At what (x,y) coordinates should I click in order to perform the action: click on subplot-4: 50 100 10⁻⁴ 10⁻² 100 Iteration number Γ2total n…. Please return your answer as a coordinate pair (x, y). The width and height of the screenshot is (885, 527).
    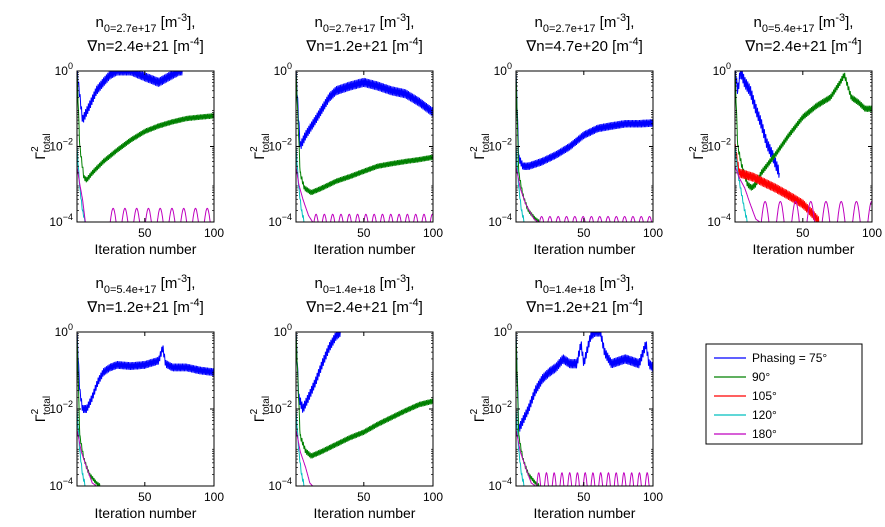
    Looking at the image, I should click on (785, 134).